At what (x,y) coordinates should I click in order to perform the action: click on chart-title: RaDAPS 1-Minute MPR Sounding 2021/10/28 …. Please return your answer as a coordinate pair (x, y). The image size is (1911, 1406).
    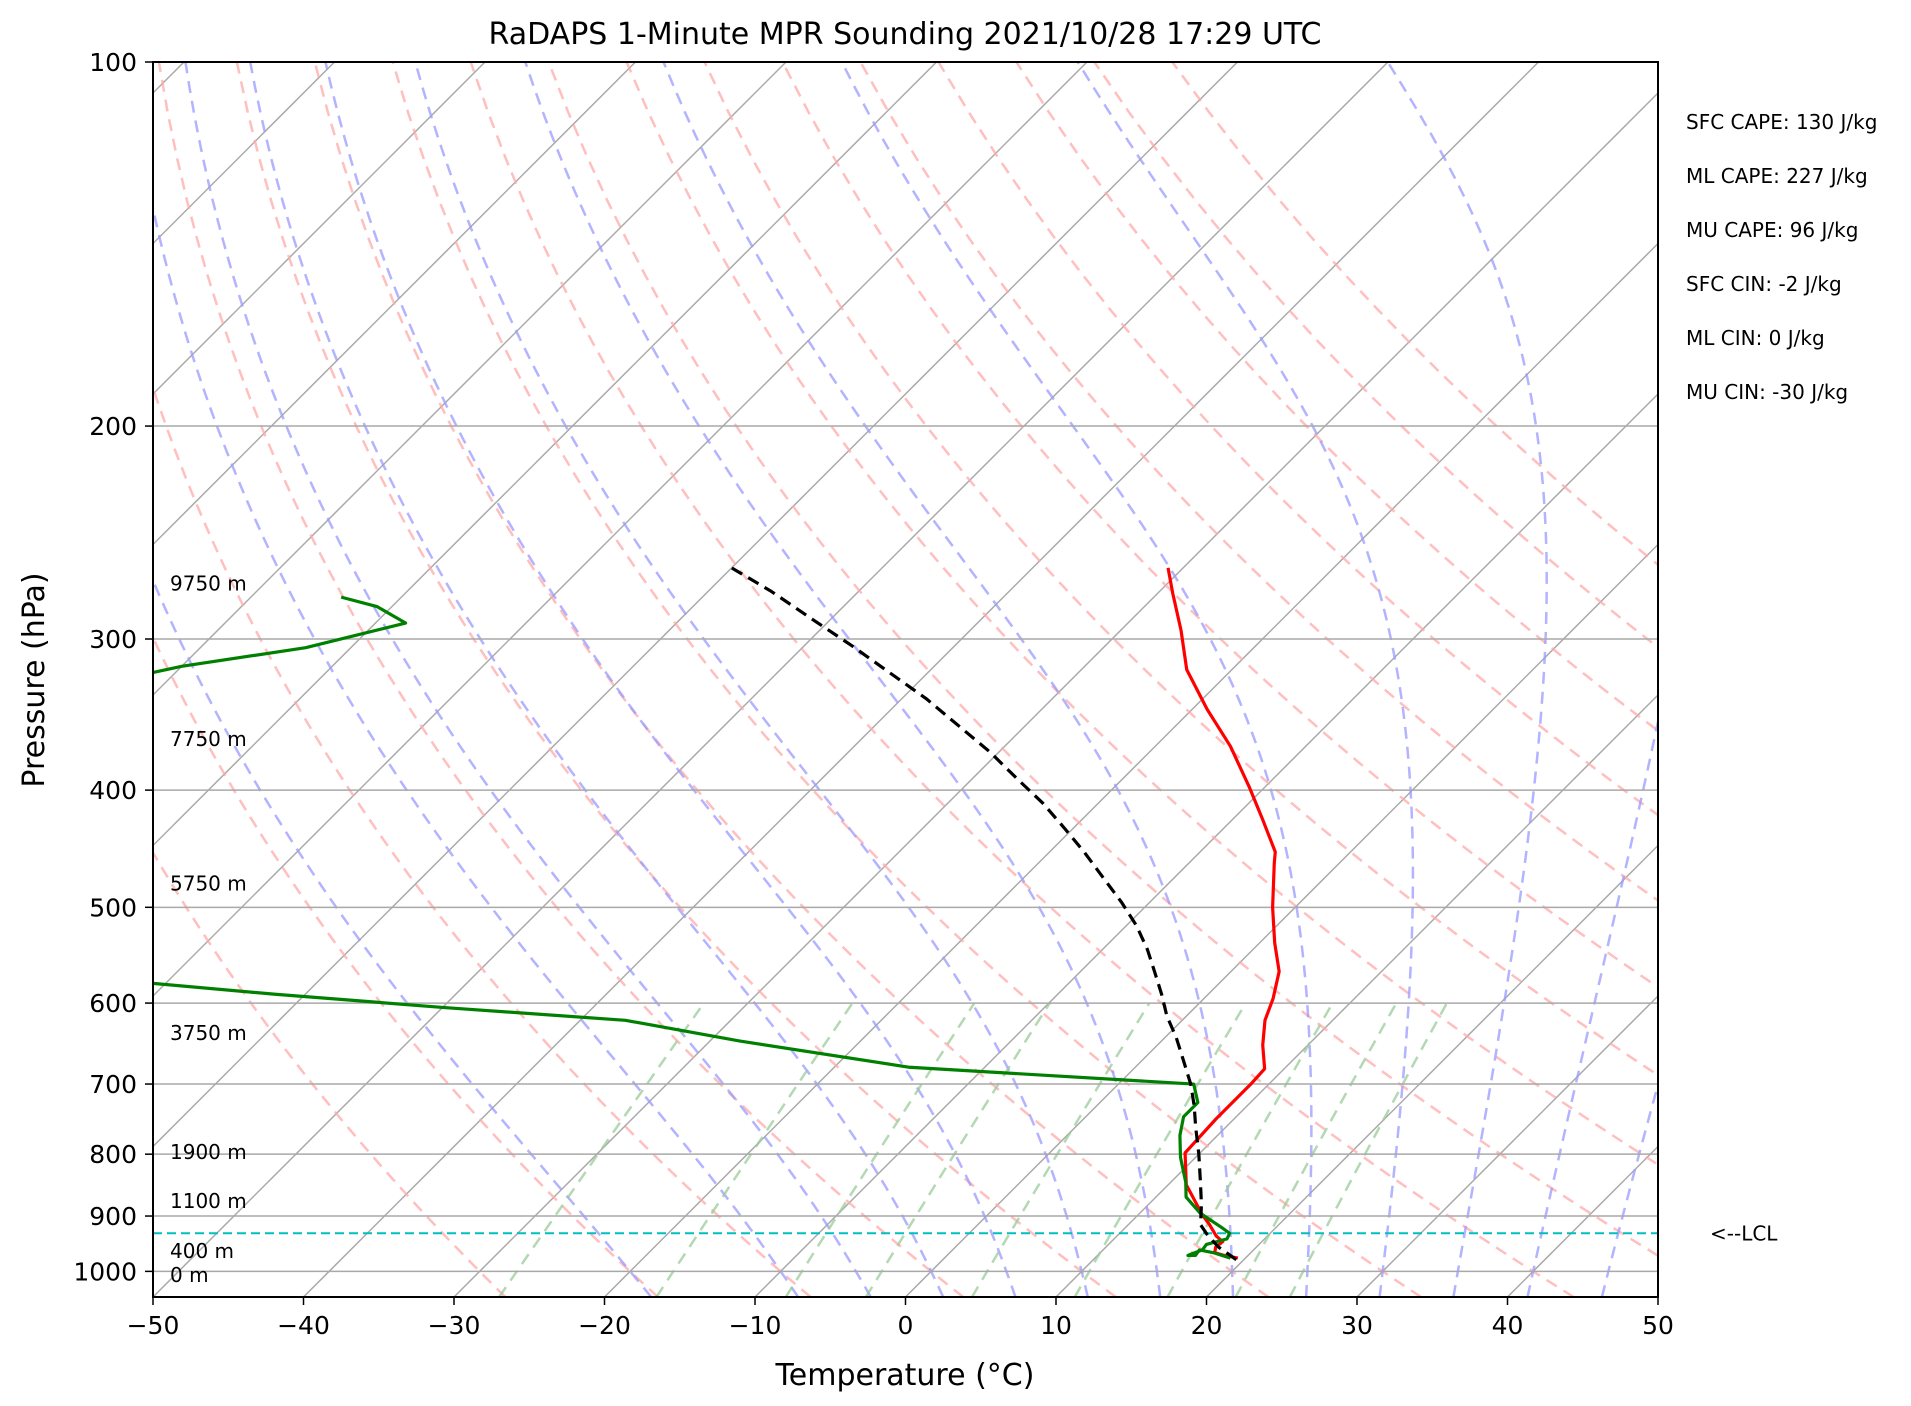
    Looking at the image, I should click on (905, 34).